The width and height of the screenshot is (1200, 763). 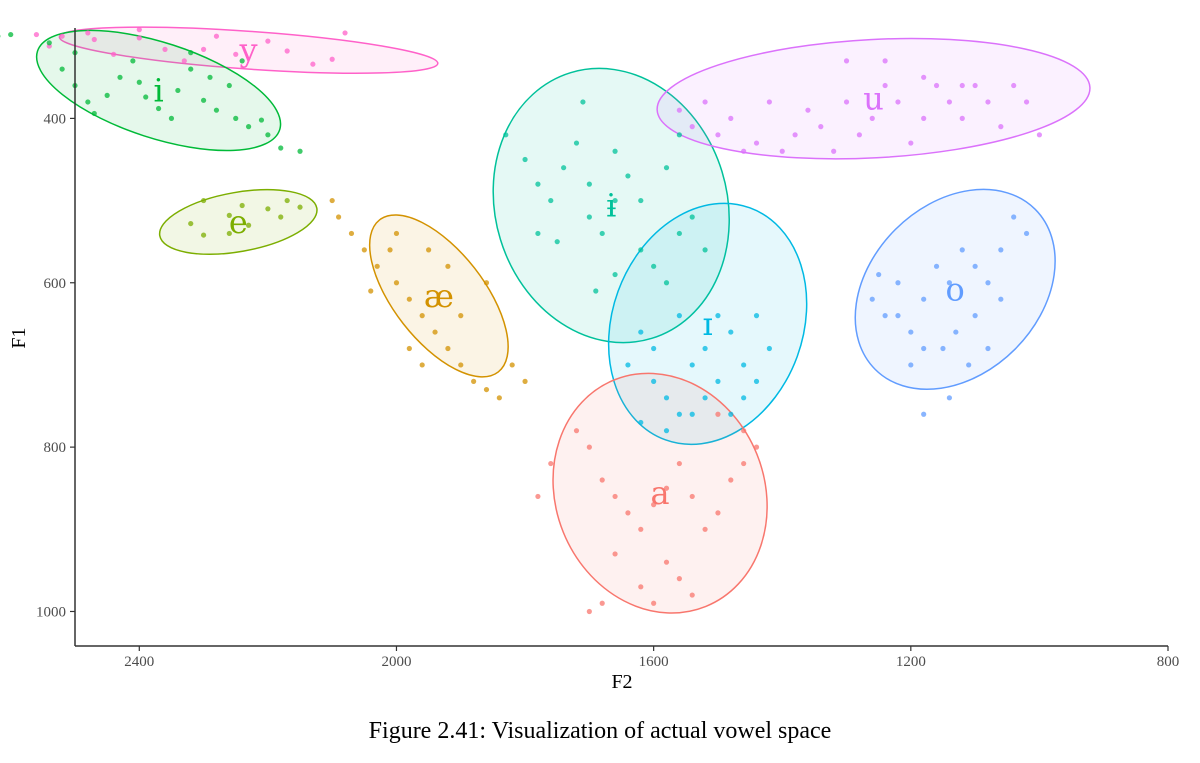 I want to click on vowel-label-5: ɪ, so click(x=708, y=324).